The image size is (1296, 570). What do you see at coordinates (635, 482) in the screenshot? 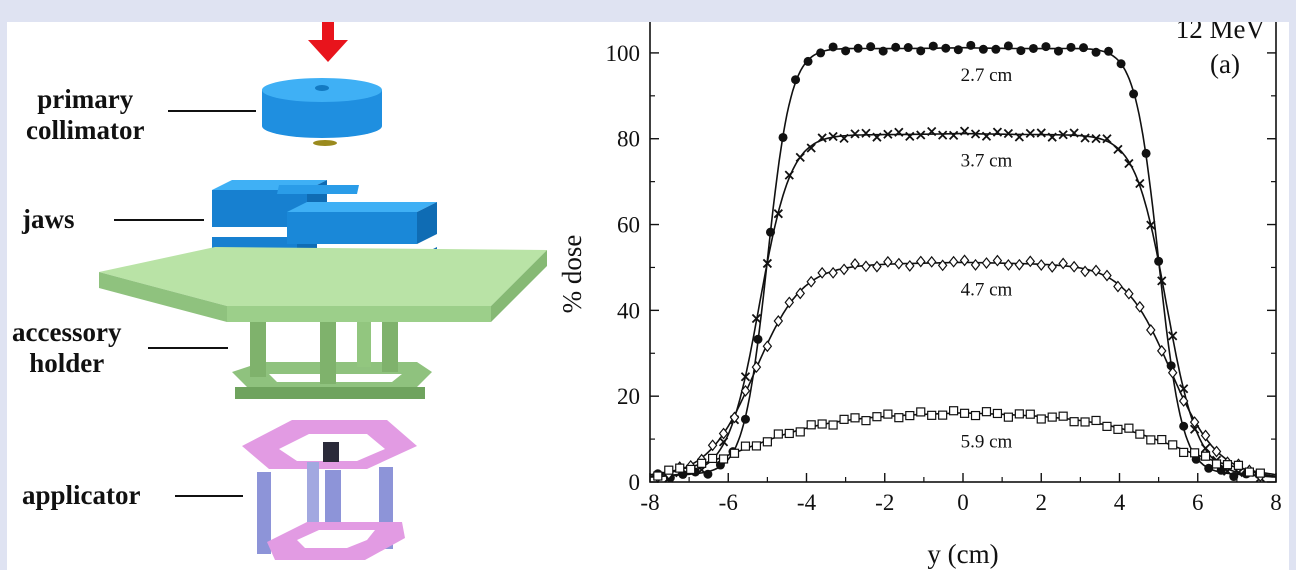
I see `y-tick-label: 0` at bounding box center [635, 482].